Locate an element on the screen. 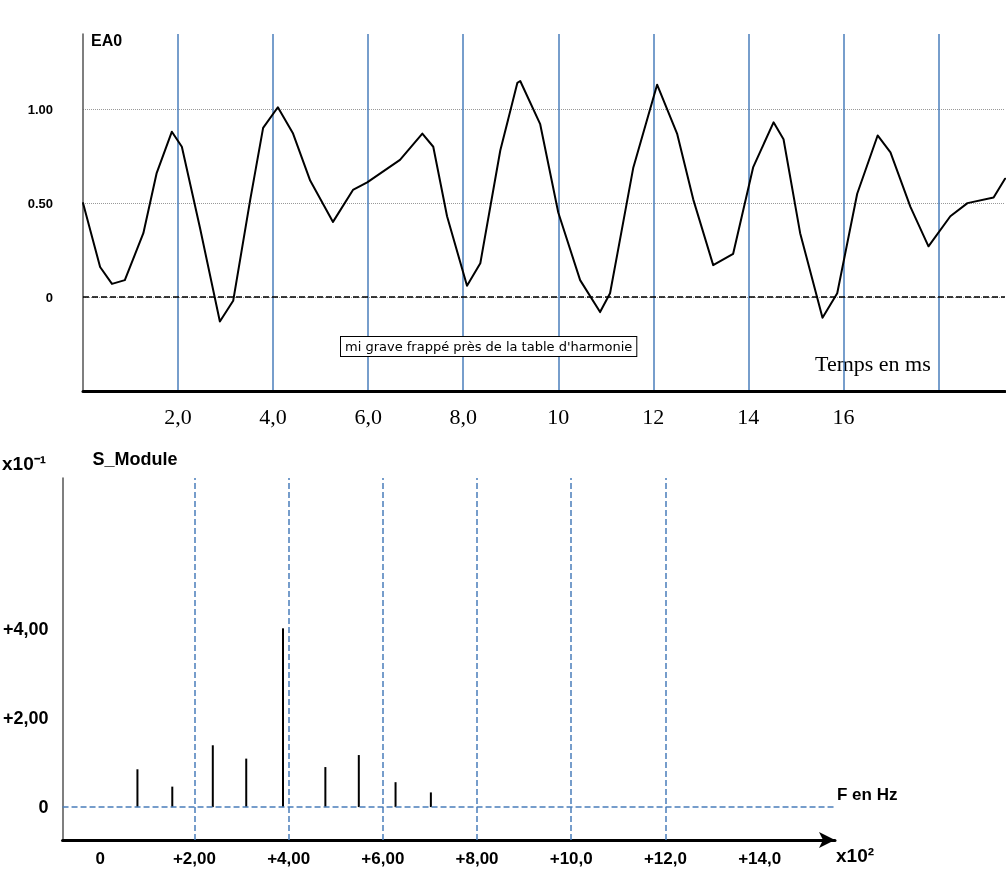  x-tick-label: 14 is located at coordinates (748, 416).